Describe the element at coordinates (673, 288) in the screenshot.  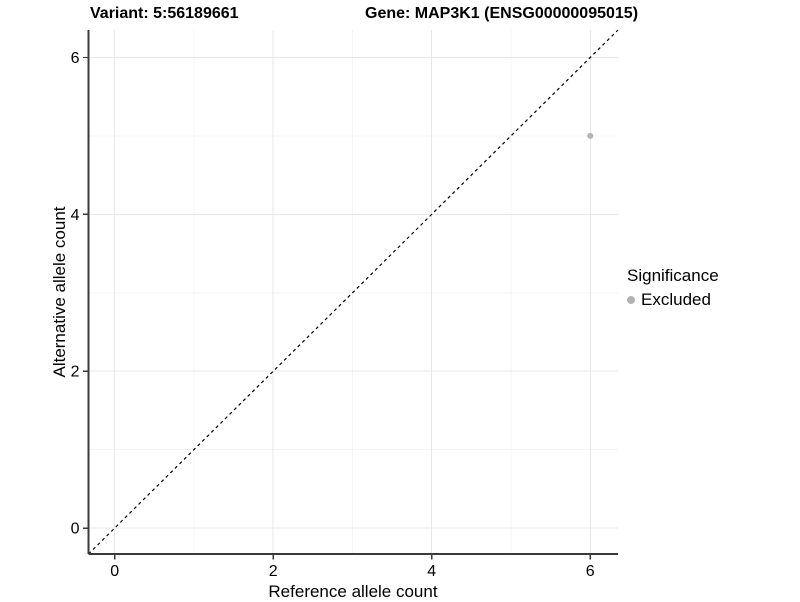
I see `legend: Significance Excluded` at that location.